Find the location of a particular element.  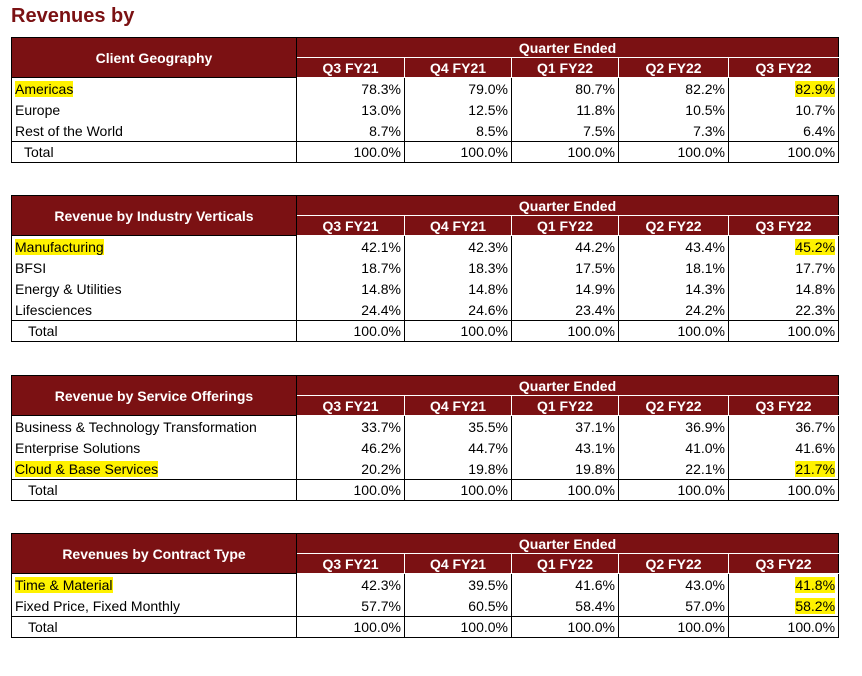

highlighted-value: 45.2% is located at coordinates (815, 246).